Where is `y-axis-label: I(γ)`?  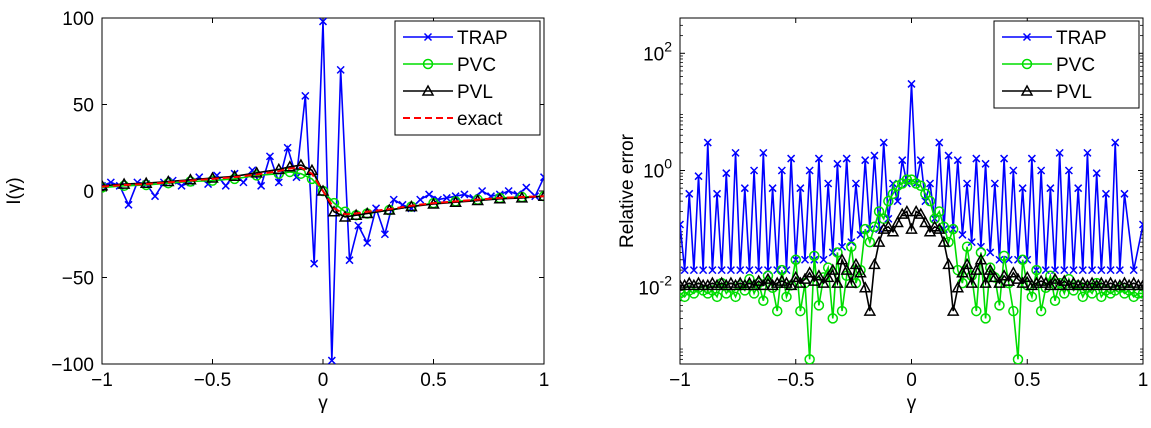 y-axis-label: I(γ) is located at coordinates (14, 190).